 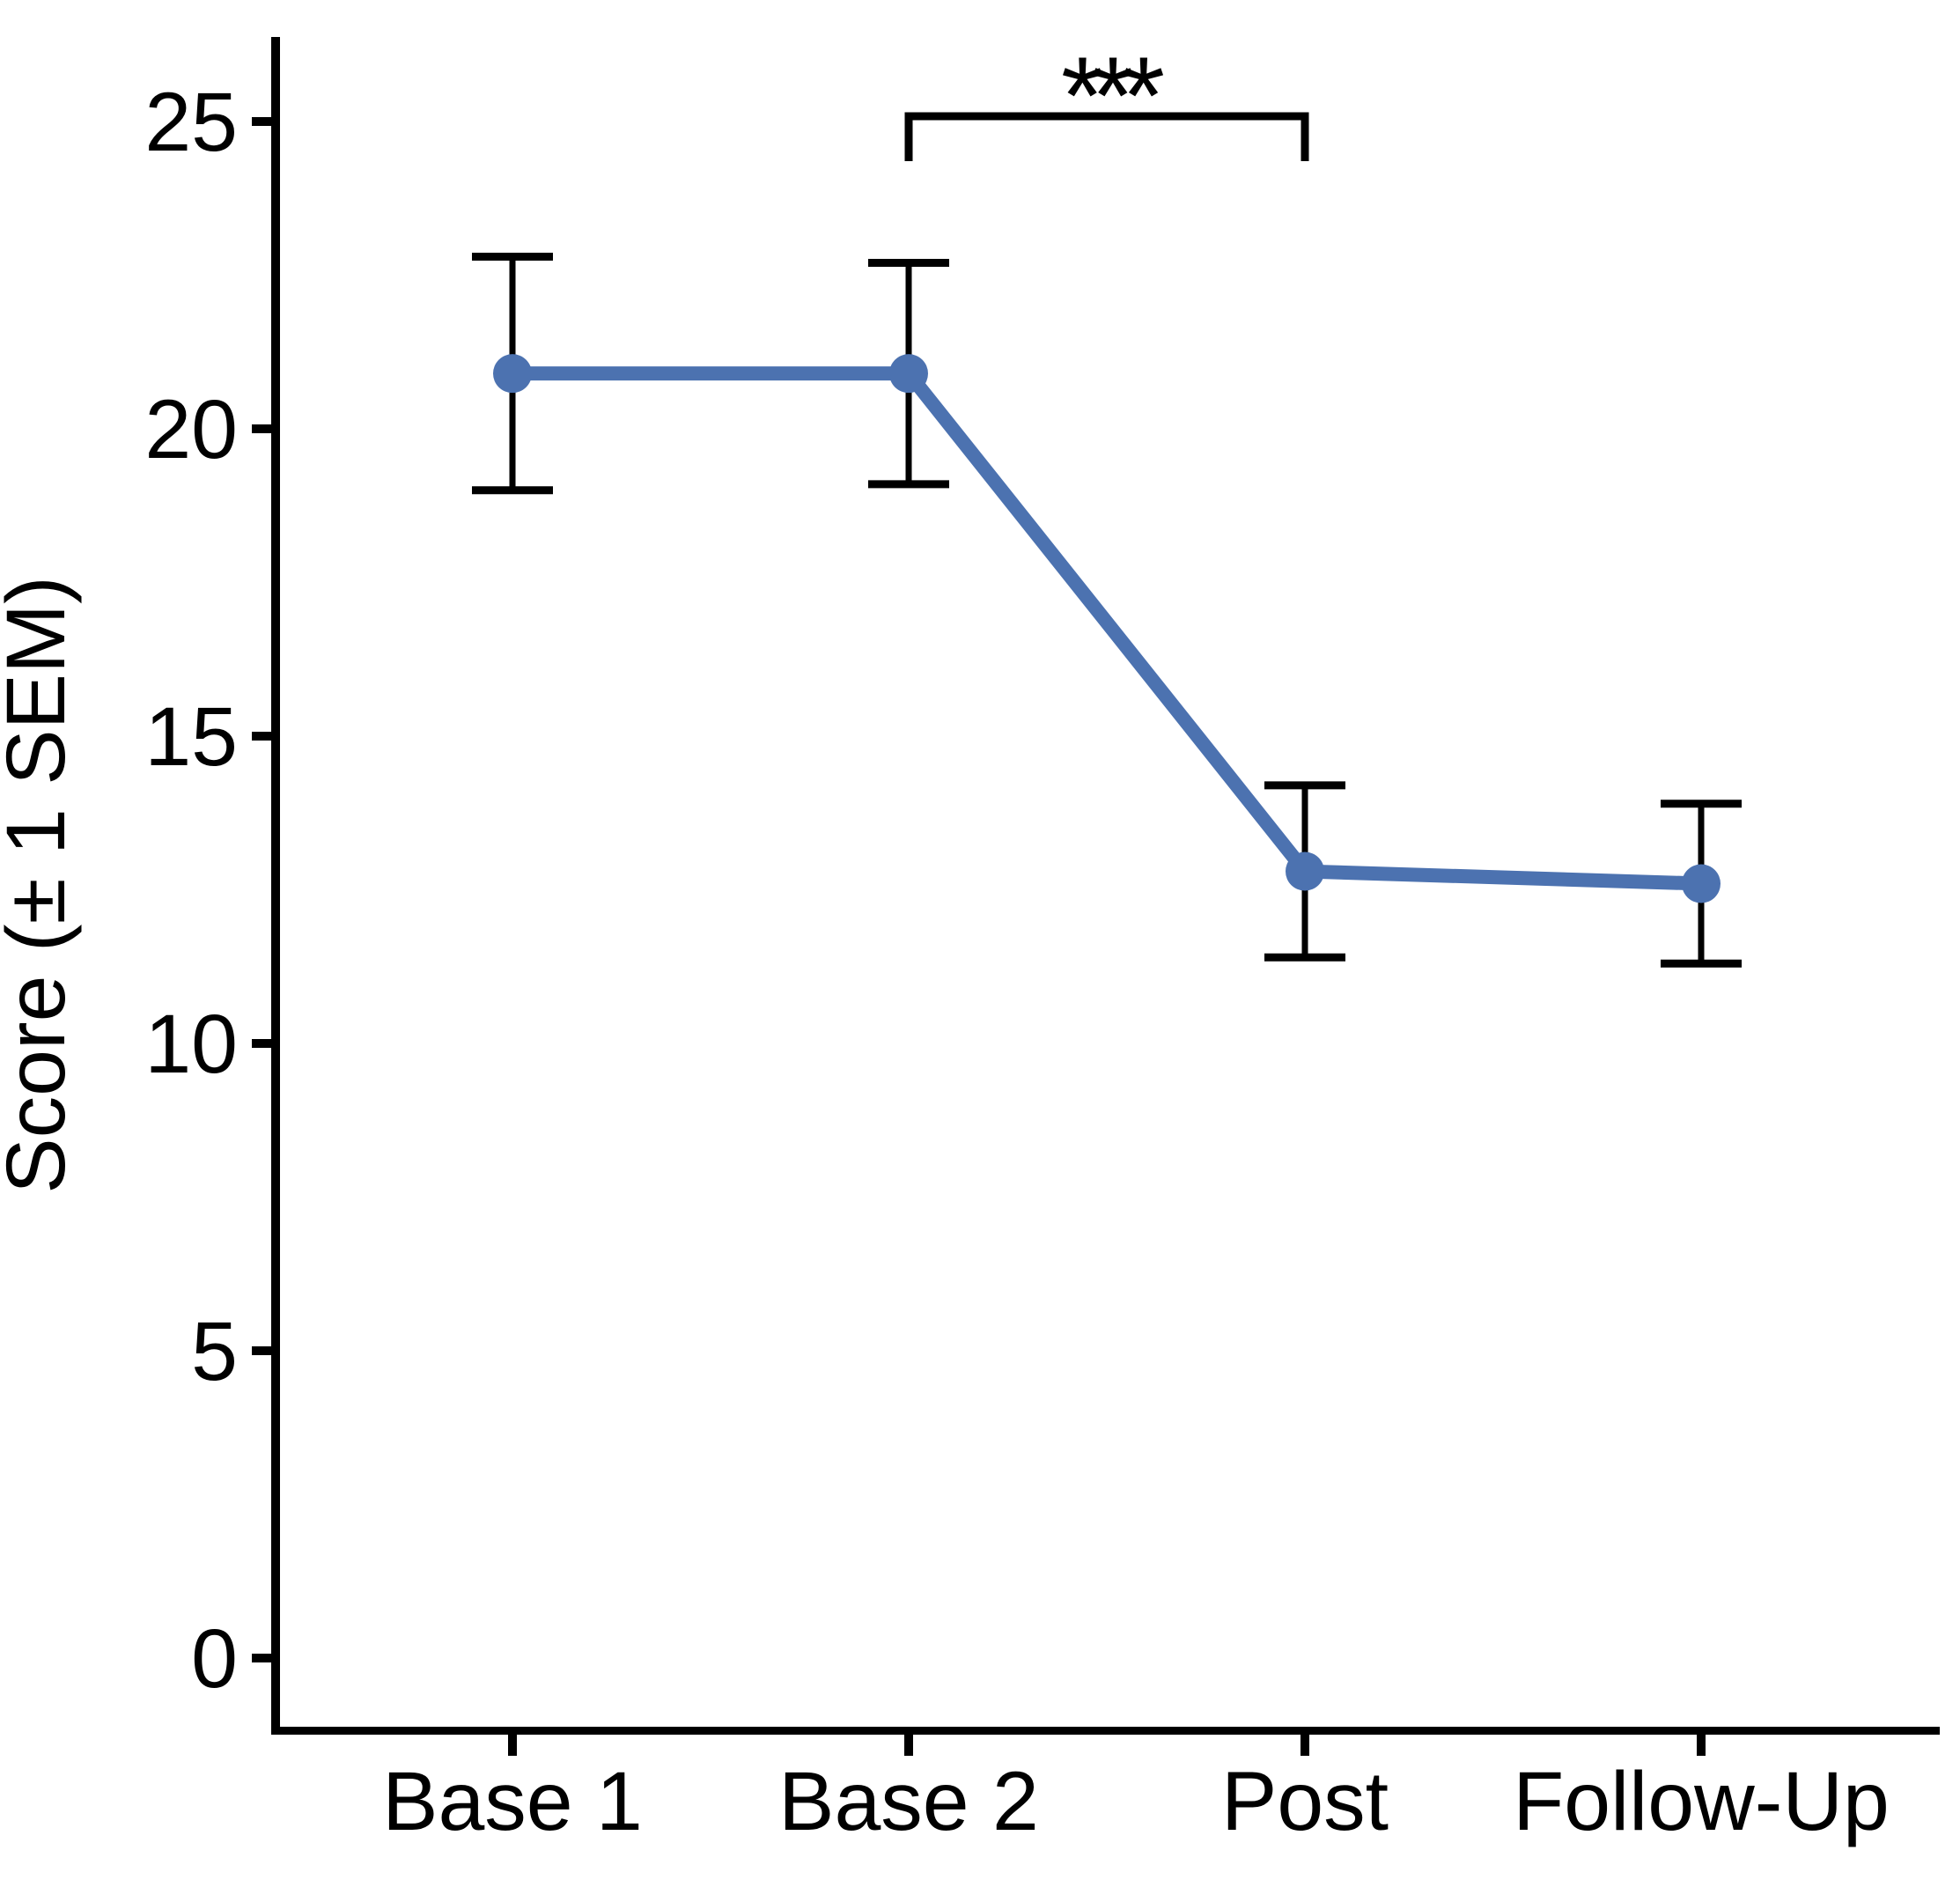 I want to click on x-tick-label-follow-up: Follow-Up, so click(x=1701, y=1802).